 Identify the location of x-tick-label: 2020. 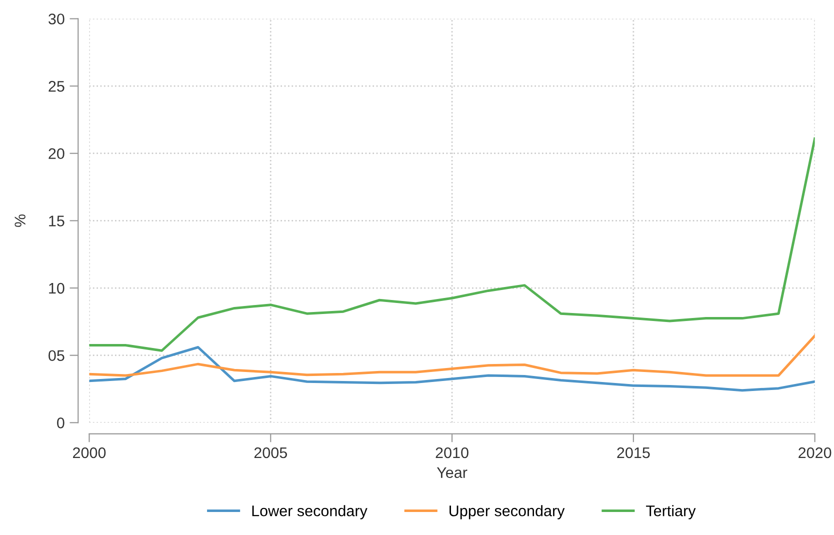
(815, 452).